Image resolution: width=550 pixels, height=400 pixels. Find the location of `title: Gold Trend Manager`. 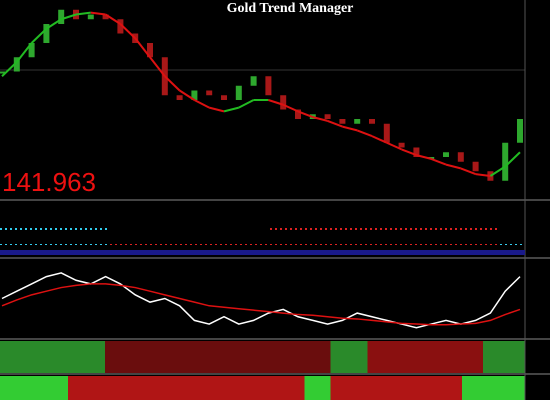

title: Gold Trend Manager is located at coordinates (290, 8).